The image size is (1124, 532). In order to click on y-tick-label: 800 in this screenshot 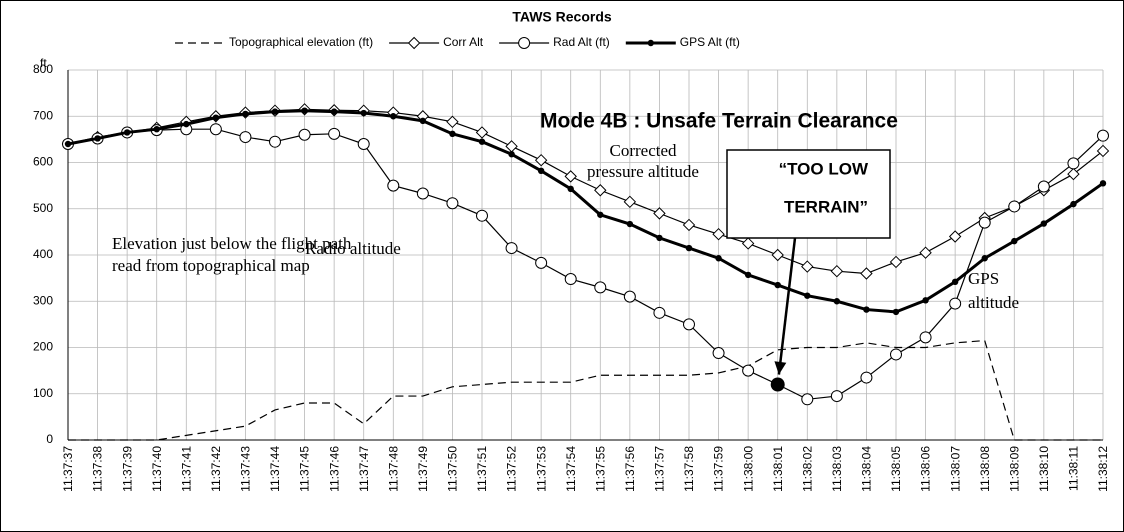, I will do `click(43, 69)`.